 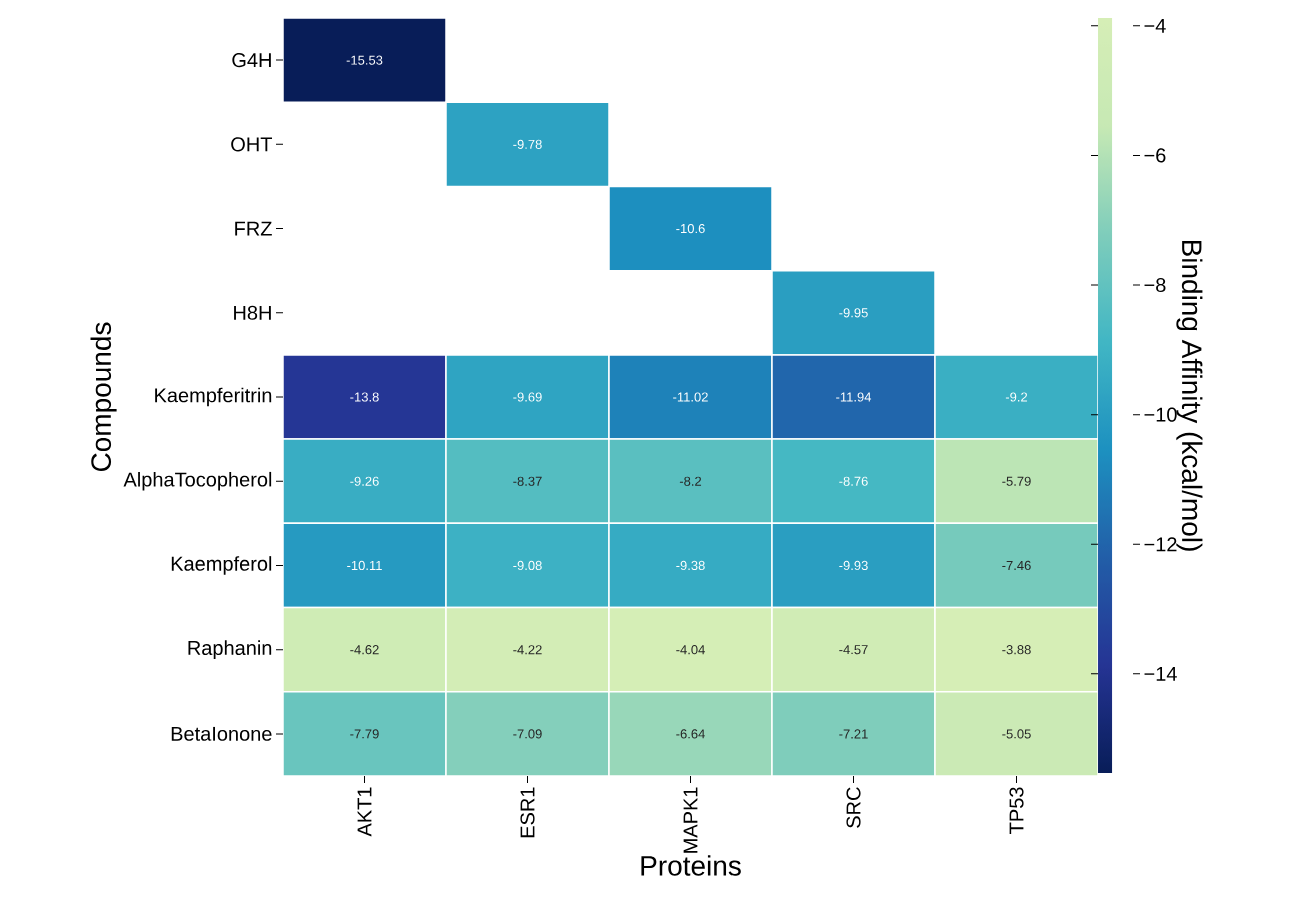 What do you see at coordinates (230, 649) in the screenshot?
I see `y-tick-label: Raphanin` at bounding box center [230, 649].